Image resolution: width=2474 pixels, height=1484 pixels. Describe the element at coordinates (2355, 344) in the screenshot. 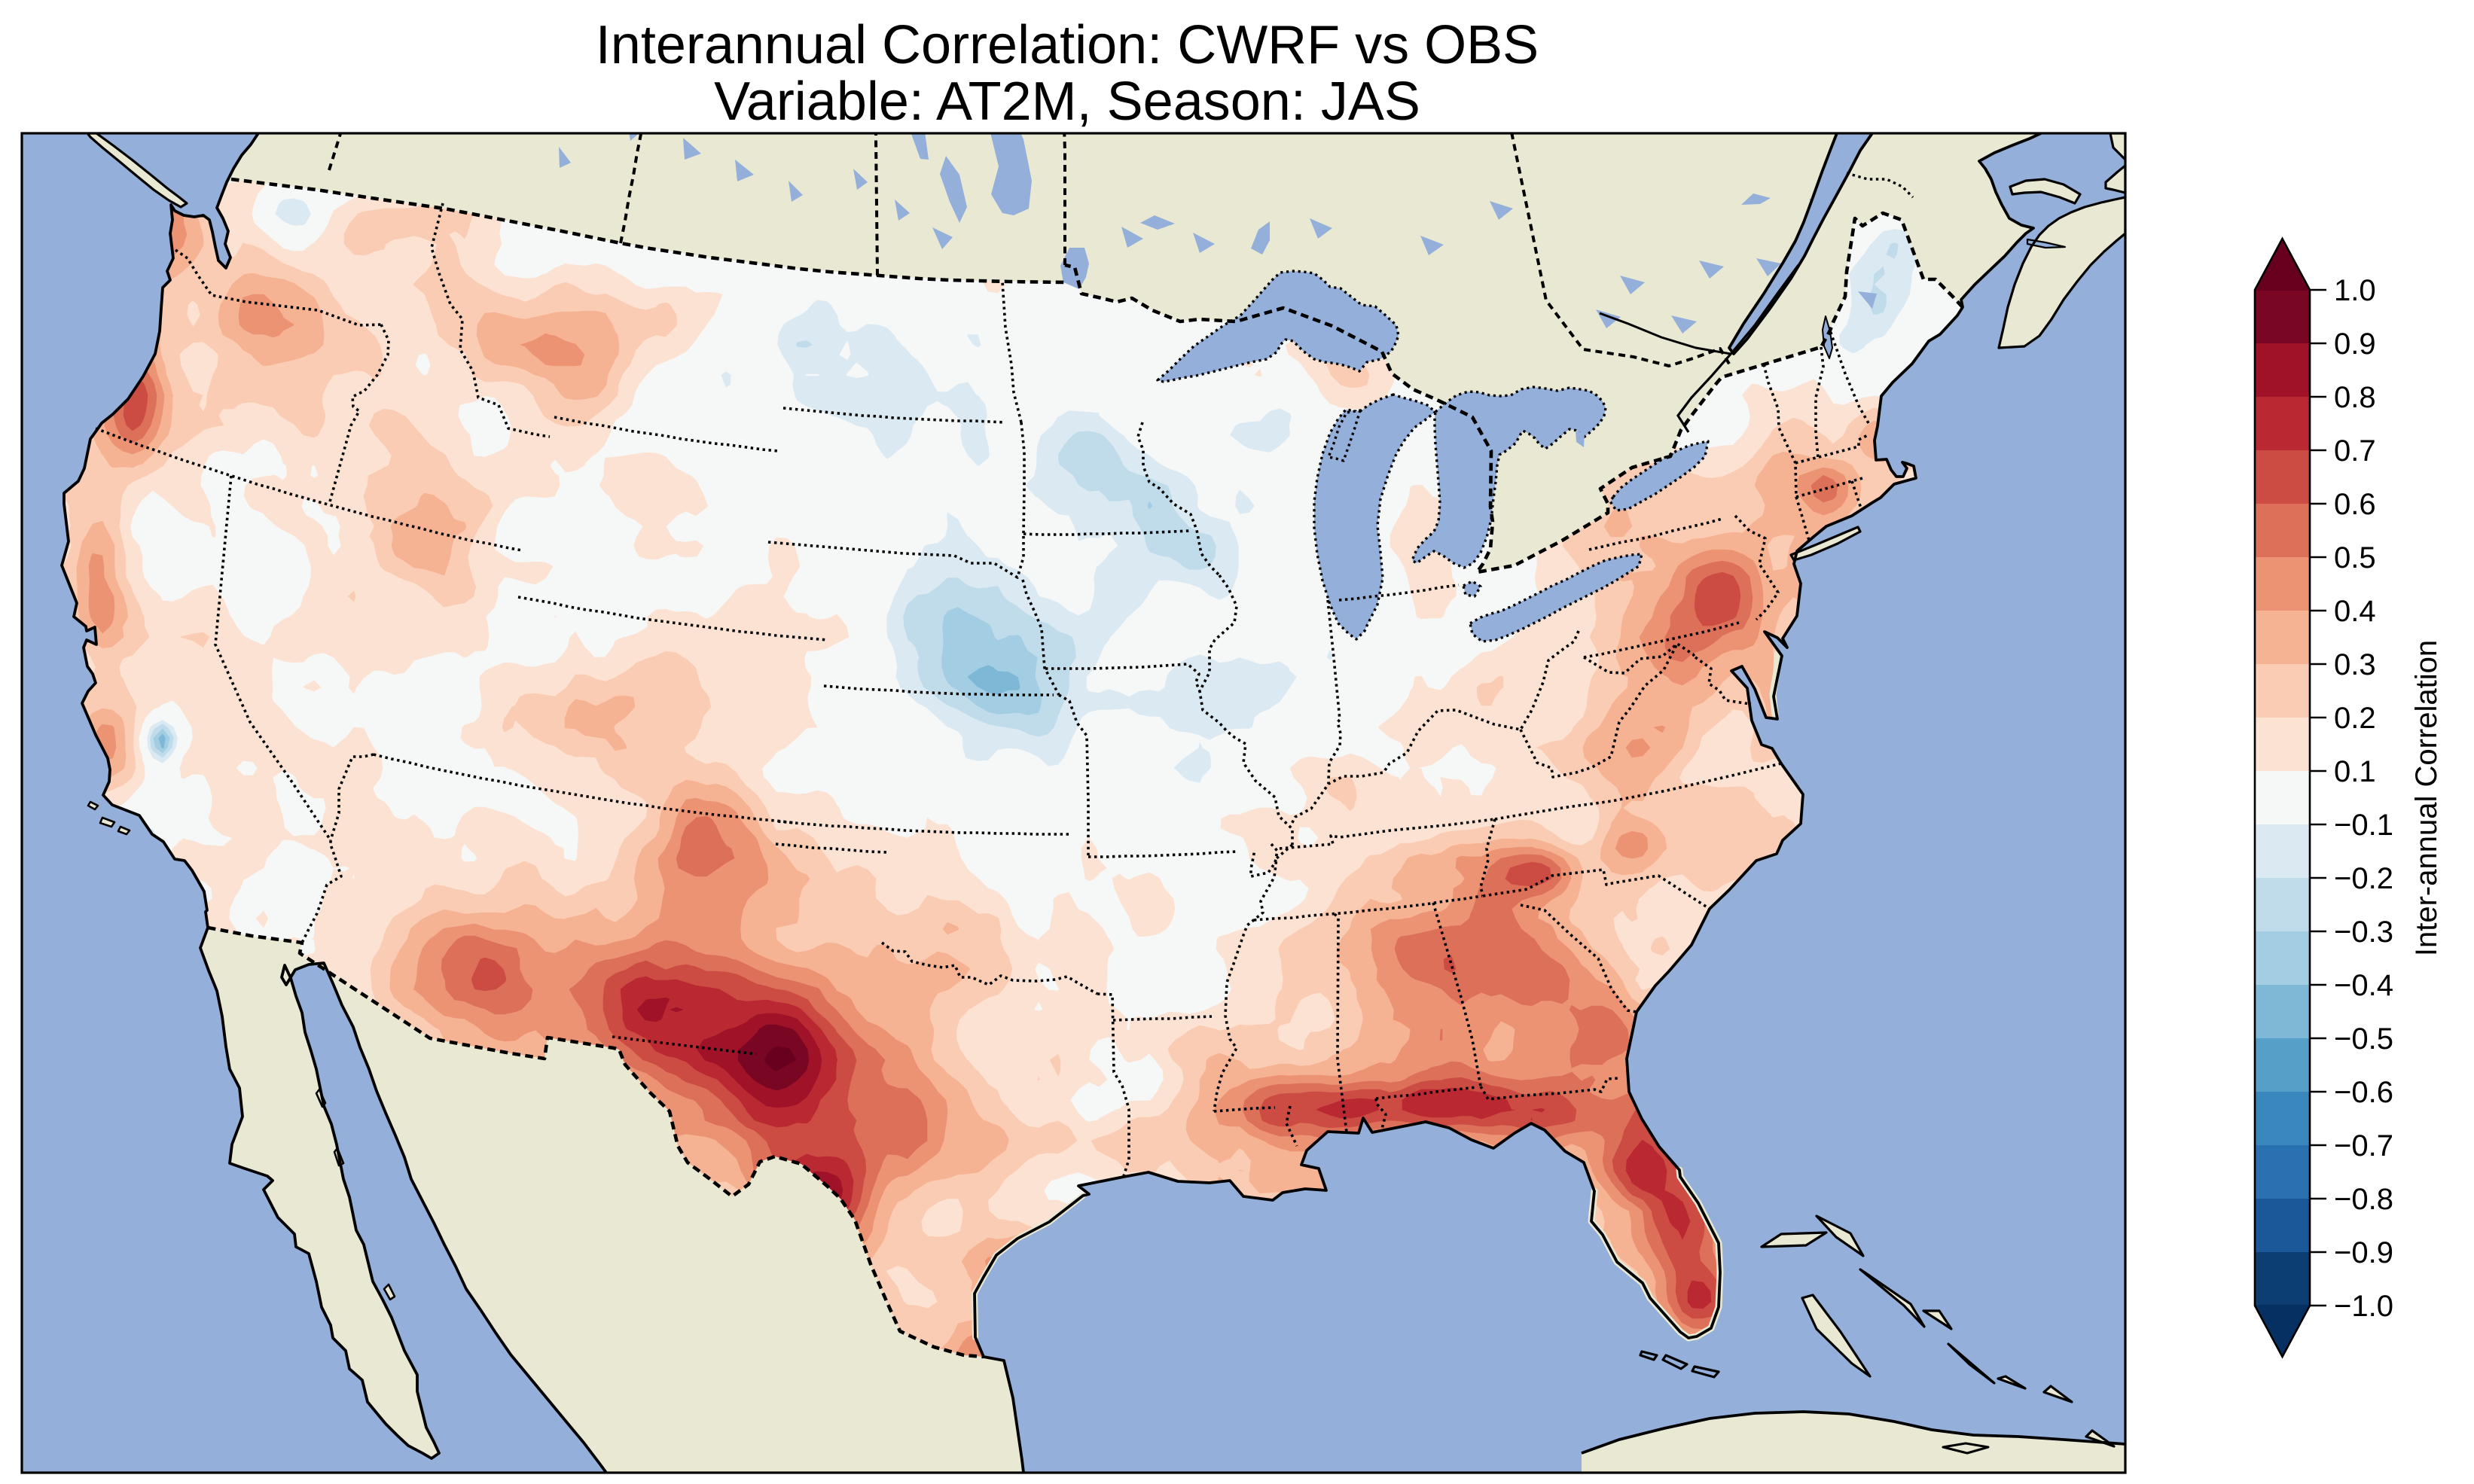

I see `svg-text: 0.9` at that location.